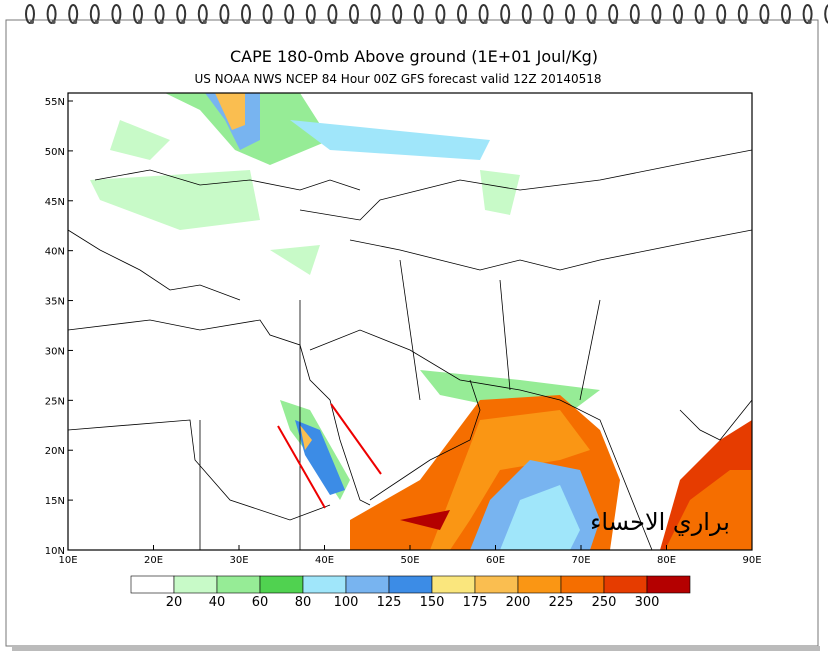  Describe the element at coordinates (55, 401) in the screenshot. I see `lat-label: 25N` at that location.